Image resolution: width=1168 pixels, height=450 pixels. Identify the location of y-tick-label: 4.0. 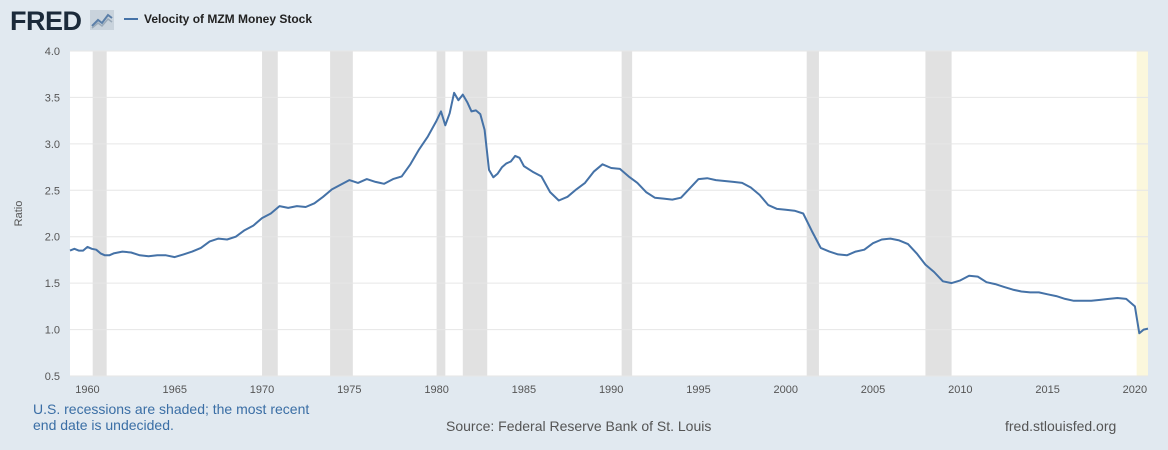
(52, 52).